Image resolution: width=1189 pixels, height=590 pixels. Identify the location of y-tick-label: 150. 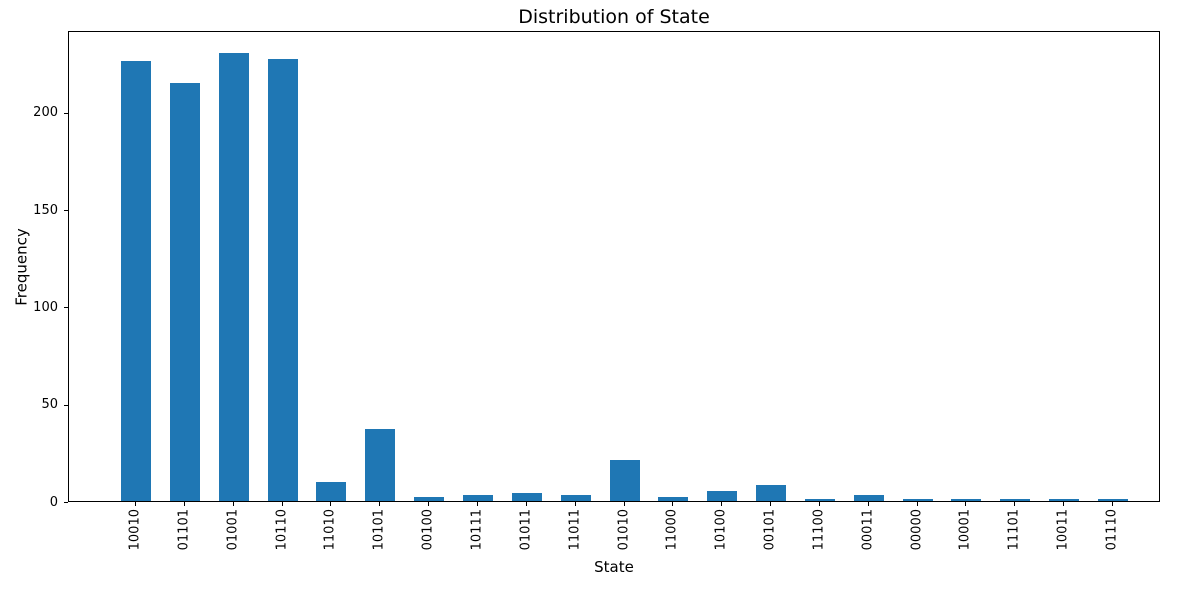
(45, 210).